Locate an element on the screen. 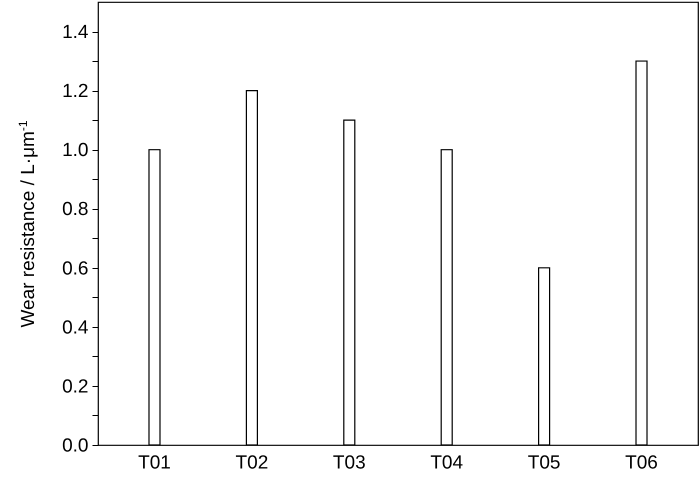 The height and width of the screenshot is (481, 700). x-tick-label: T05 is located at coordinates (544, 463).